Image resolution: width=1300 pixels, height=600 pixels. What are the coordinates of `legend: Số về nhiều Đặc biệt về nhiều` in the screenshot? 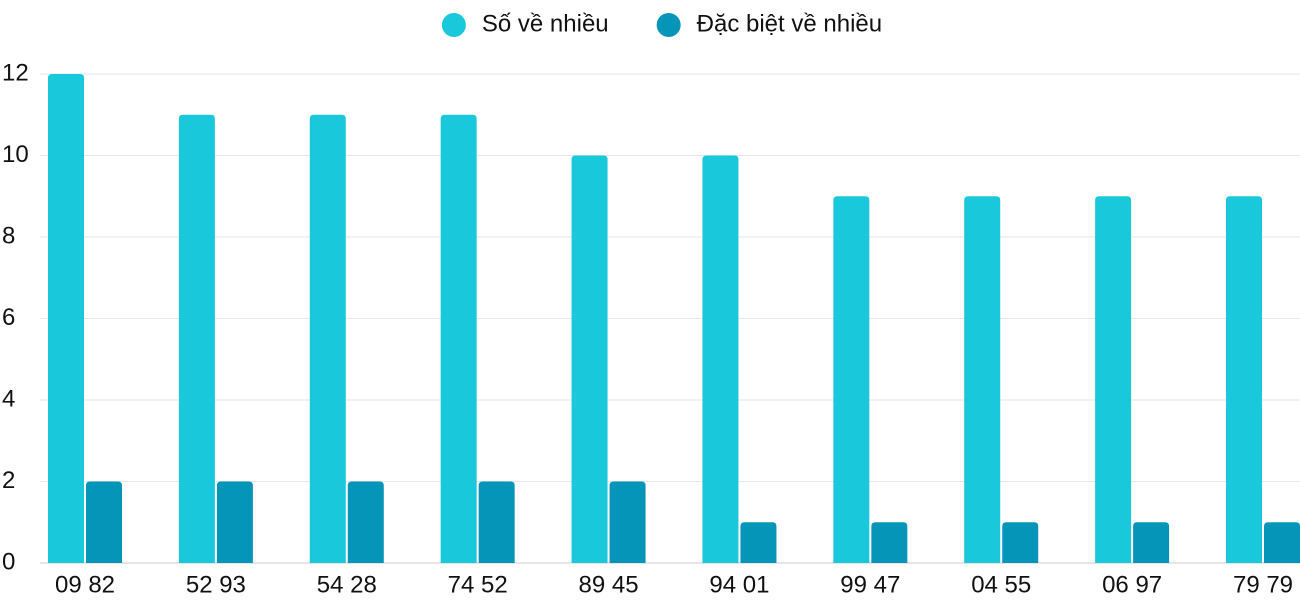 It's located at (661, 23).